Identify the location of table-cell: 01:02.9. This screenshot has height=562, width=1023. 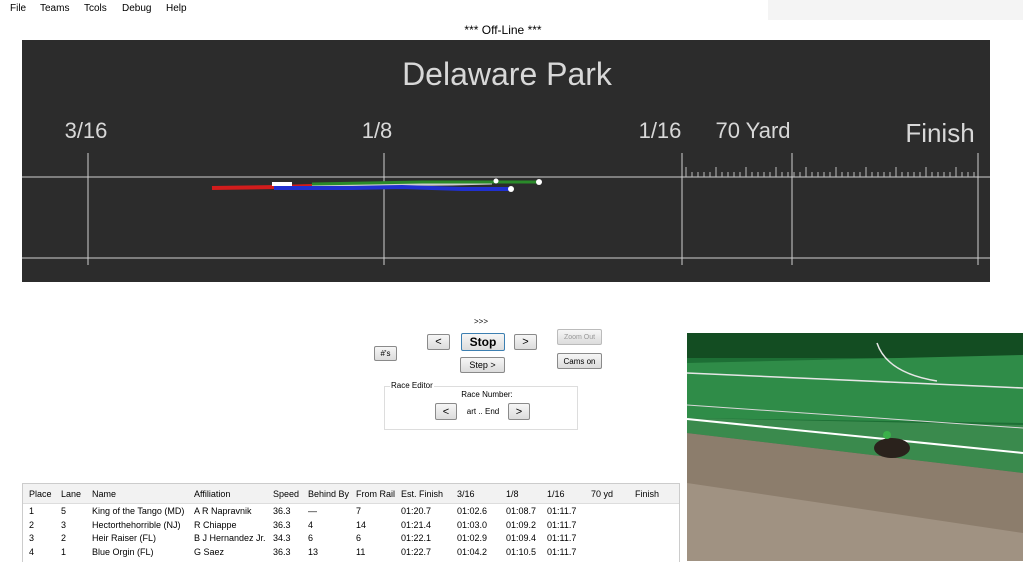
(472, 538).